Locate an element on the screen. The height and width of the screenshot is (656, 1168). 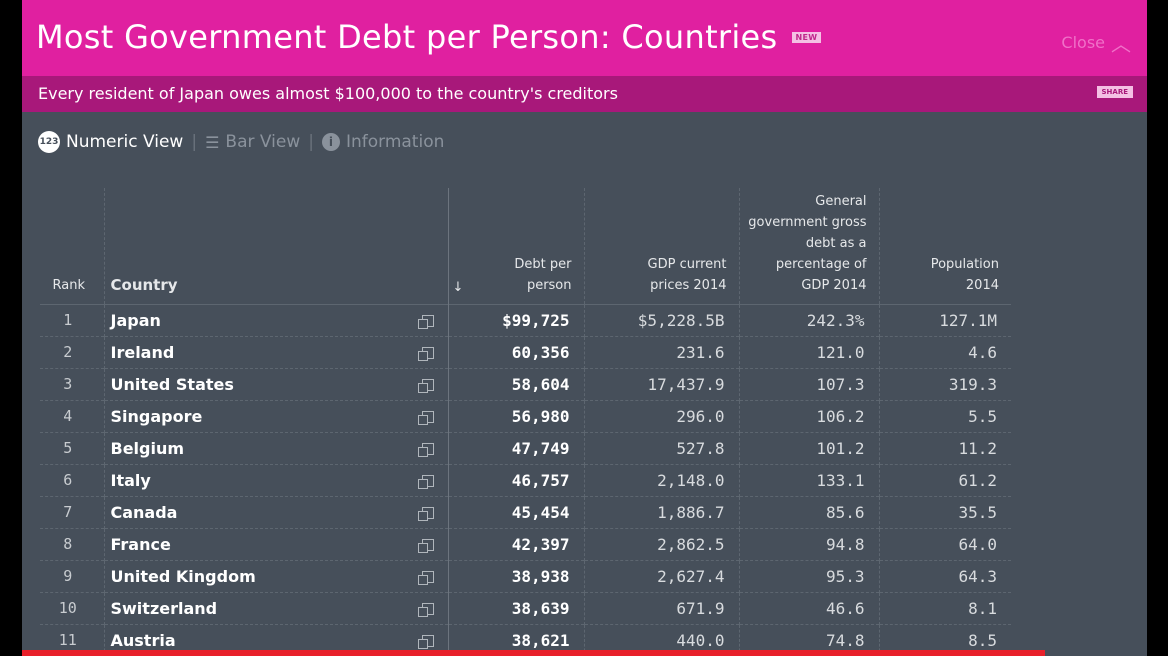
cell-debt-per-person: 42,397 is located at coordinates (515, 543).